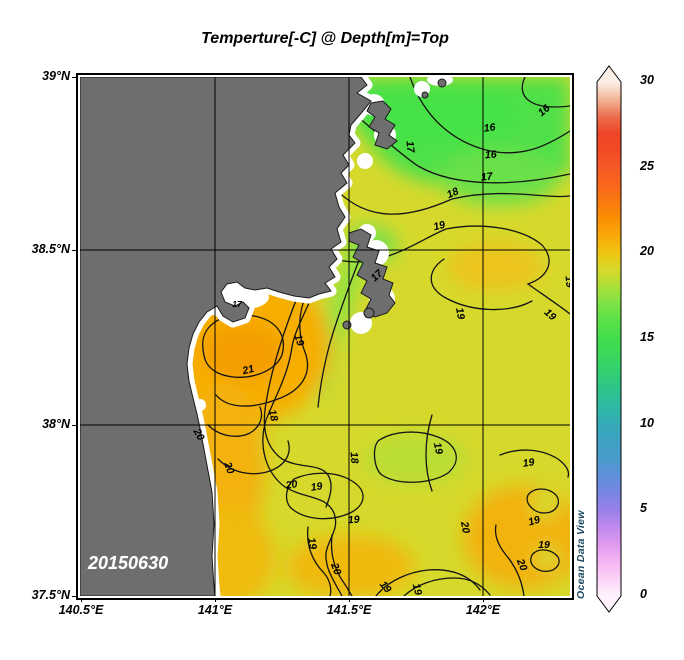  What do you see at coordinates (483, 610) in the screenshot?
I see `x-axis-tick-label: 142°E` at bounding box center [483, 610].